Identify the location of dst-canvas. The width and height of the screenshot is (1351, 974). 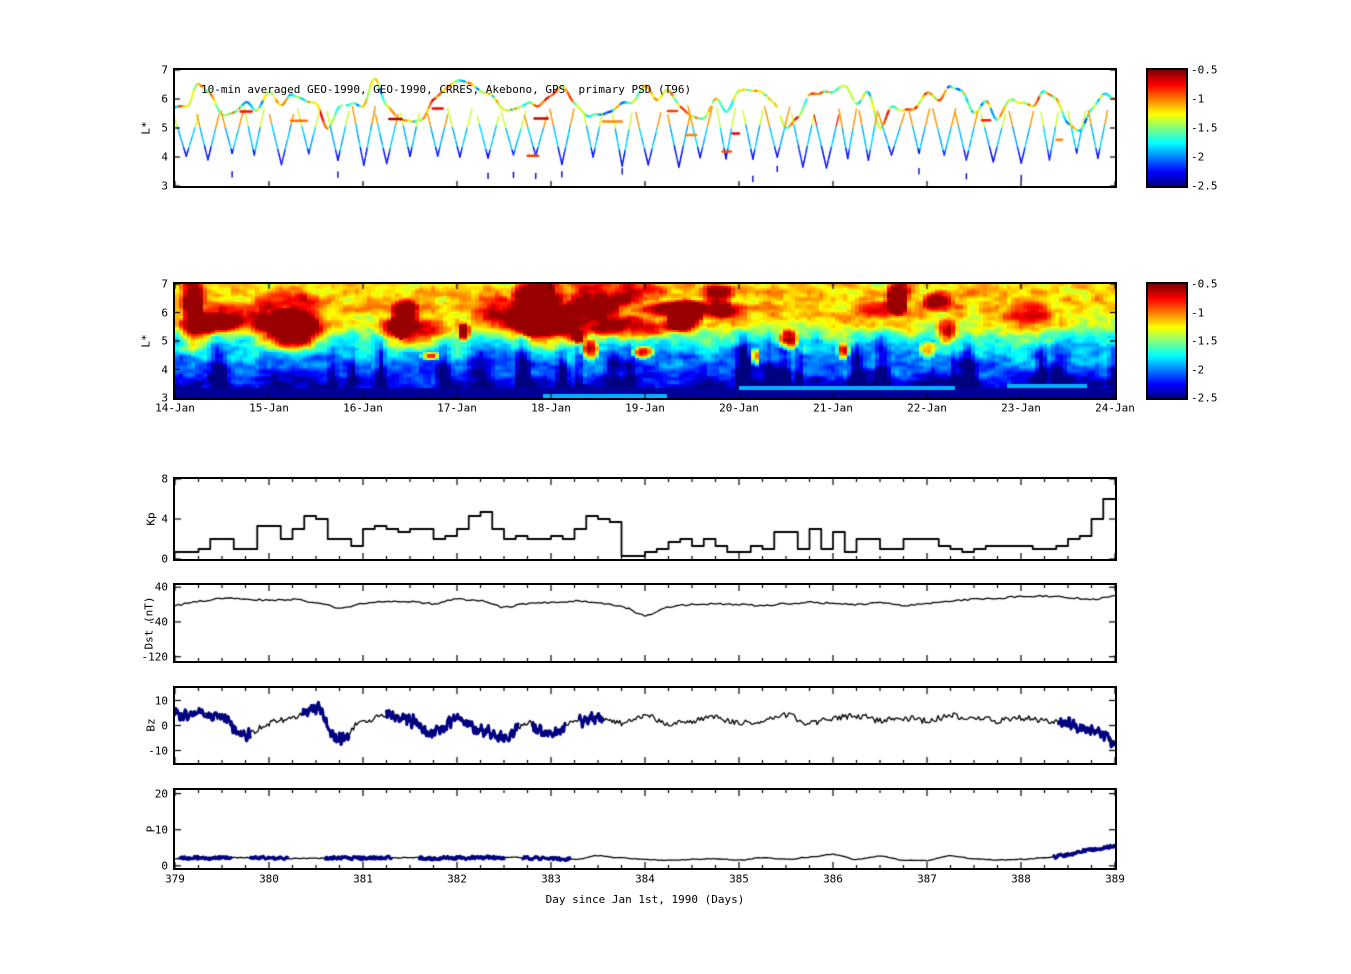
(645, 623).